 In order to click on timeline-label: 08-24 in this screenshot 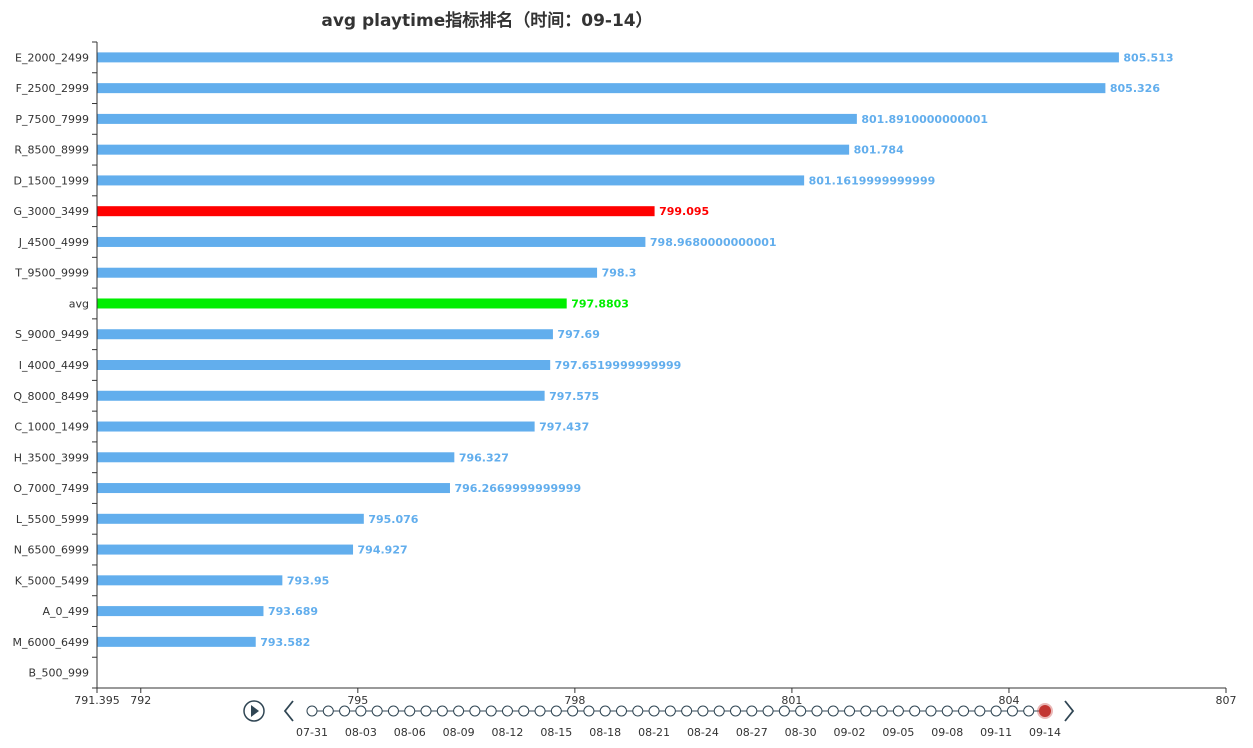, I will do `click(703, 732)`.